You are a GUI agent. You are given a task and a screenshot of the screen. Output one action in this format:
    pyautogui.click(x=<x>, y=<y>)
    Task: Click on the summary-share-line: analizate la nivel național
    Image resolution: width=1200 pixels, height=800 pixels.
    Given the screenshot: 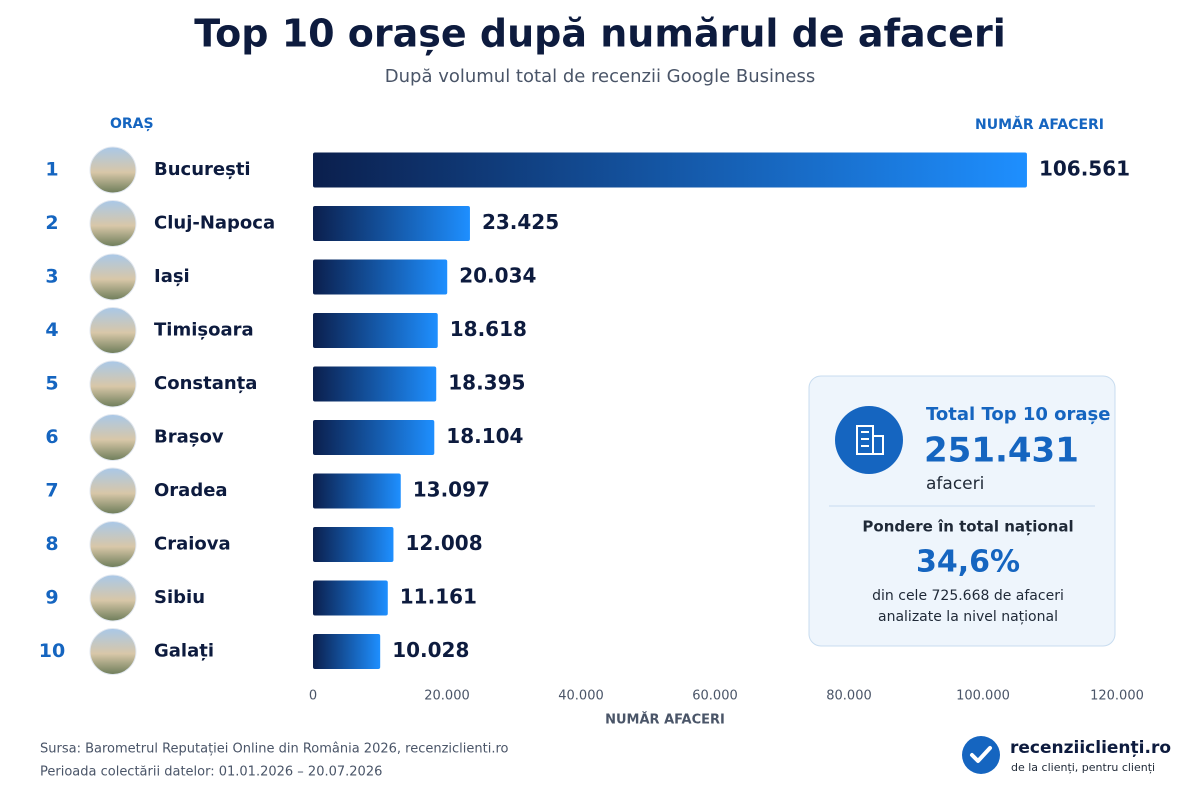 What is the action you would take?
    pyautogui.click(x=968, y=617)
    